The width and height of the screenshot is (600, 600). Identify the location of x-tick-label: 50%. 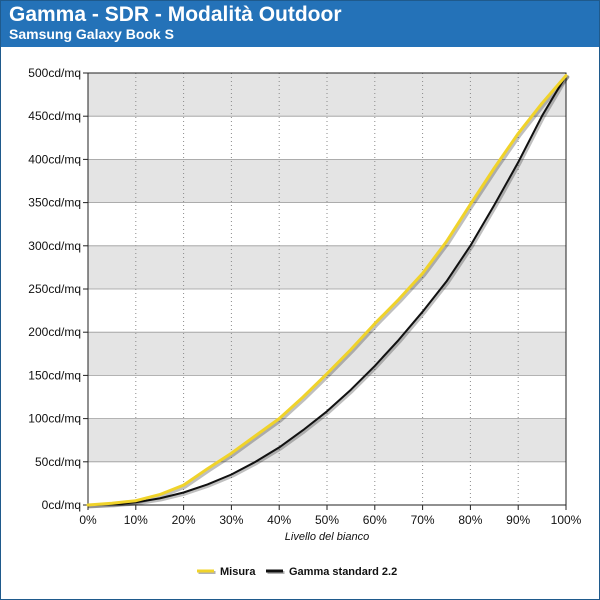
(327, 520).